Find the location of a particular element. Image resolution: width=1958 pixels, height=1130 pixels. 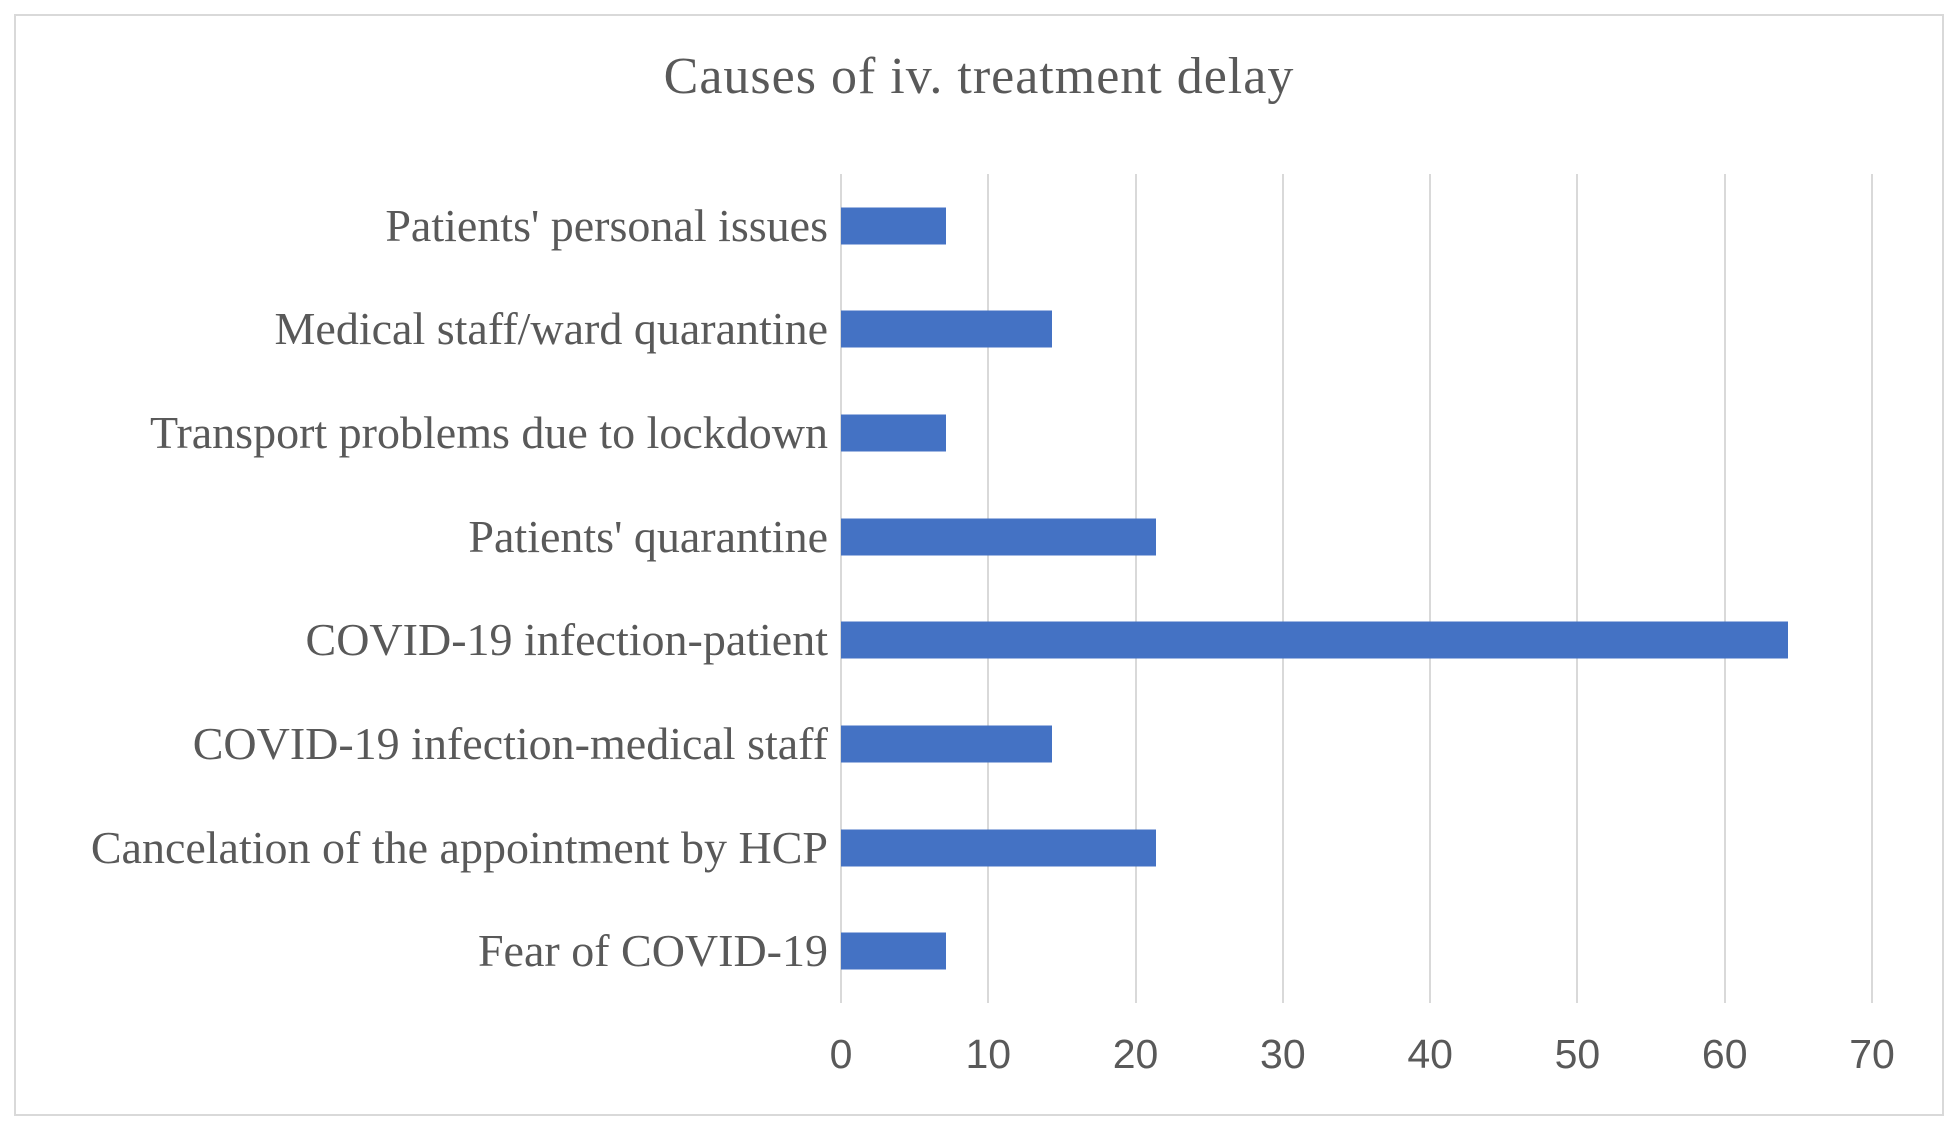

bar-medical-staff-ward-quarantine is located at coordinates (946, 329).